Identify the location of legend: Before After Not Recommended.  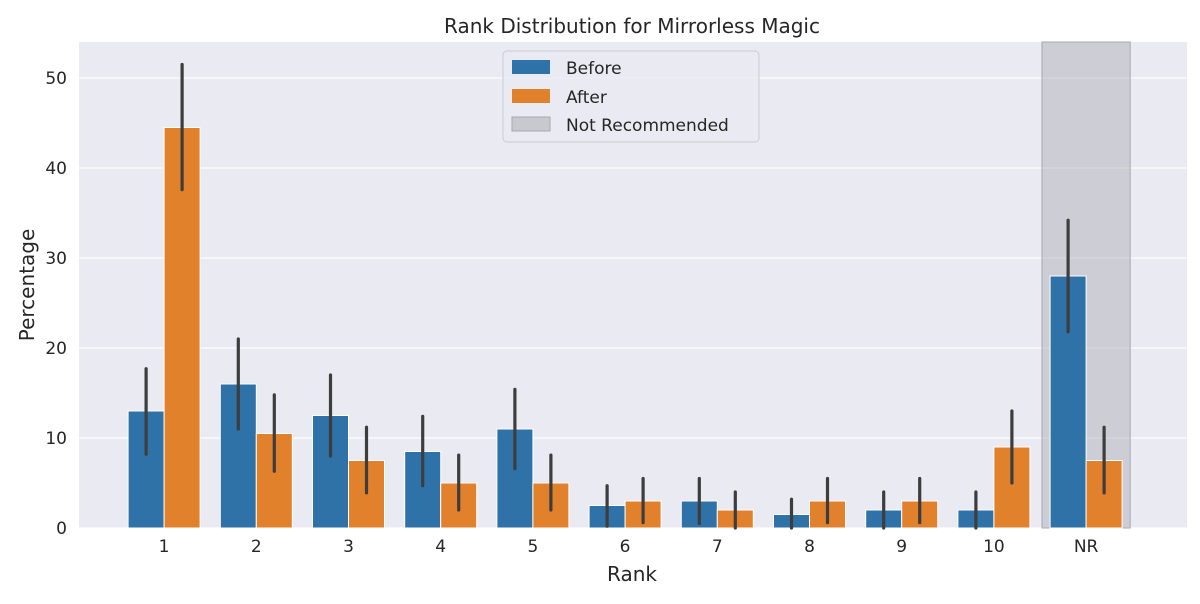
(631, 96).